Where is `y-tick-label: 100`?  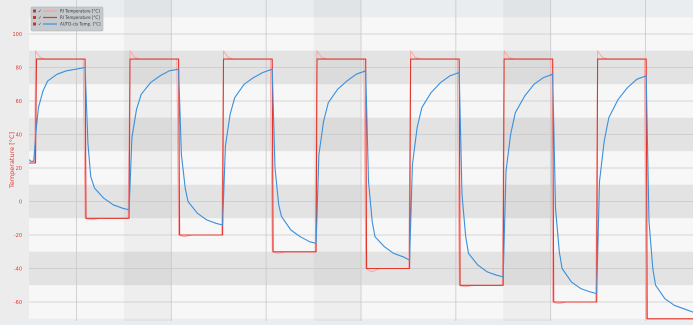
y-tick-label: 100 is located at coordinates (17, 35).